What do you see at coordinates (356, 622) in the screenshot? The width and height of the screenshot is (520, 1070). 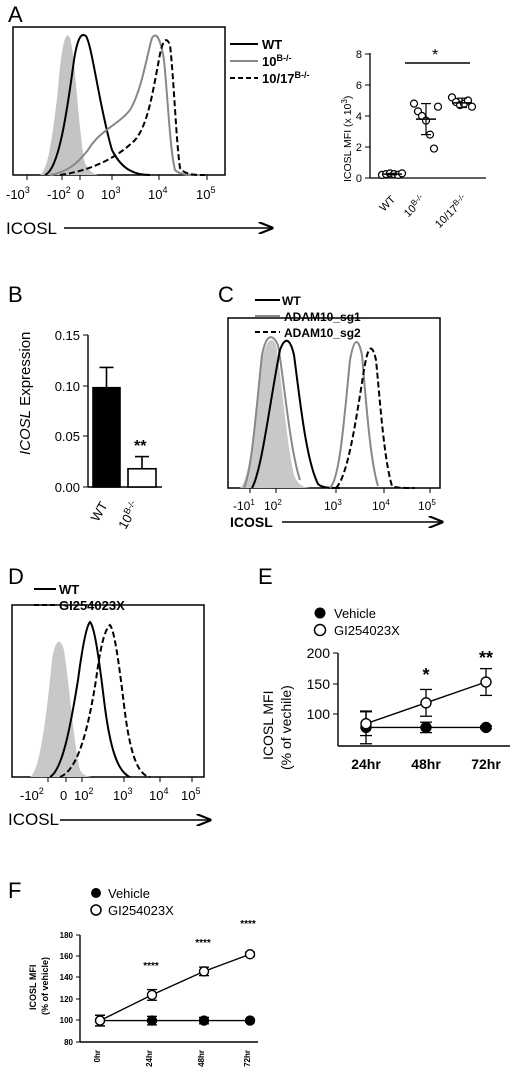 I see `legend-e: Vehicle GI254023X` at bounding box center [356, 622].